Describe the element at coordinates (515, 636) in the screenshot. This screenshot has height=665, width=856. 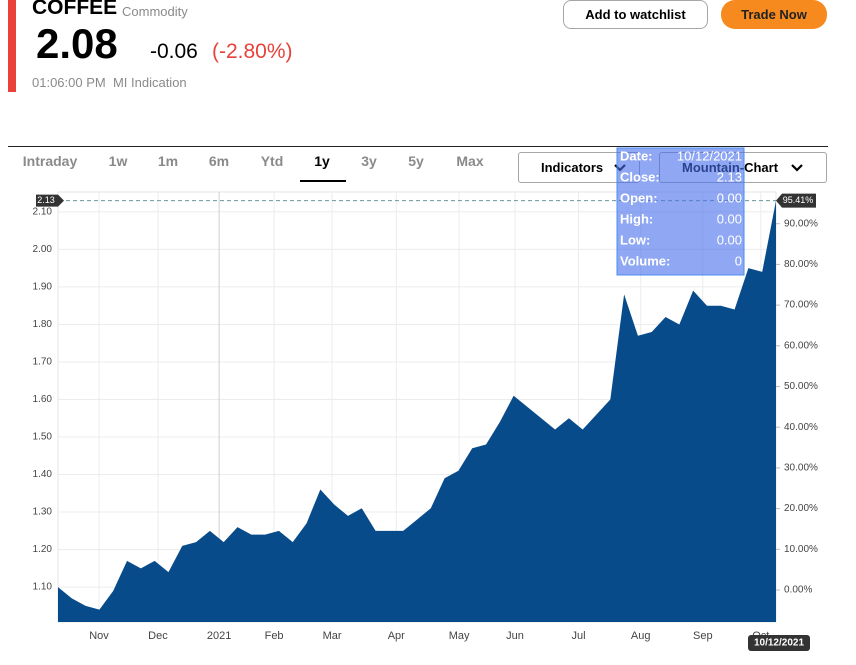
I see `x-tick-label: Jun` at that location.